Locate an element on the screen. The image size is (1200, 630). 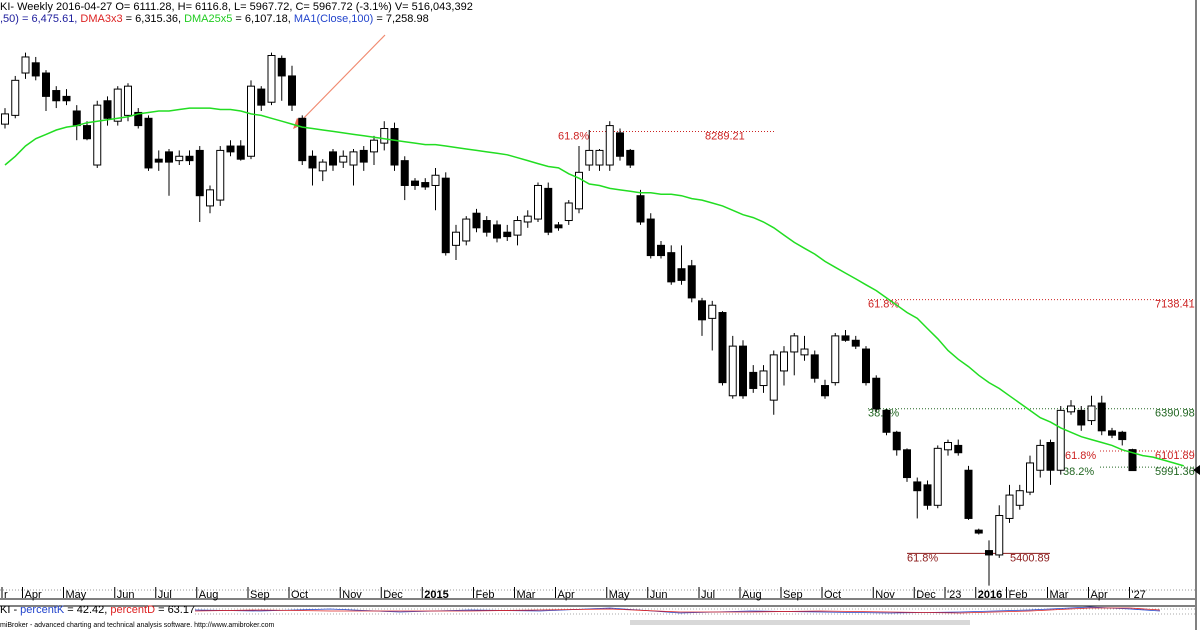
text-segment: DMA3x3 is located at coordinates (101, 19).